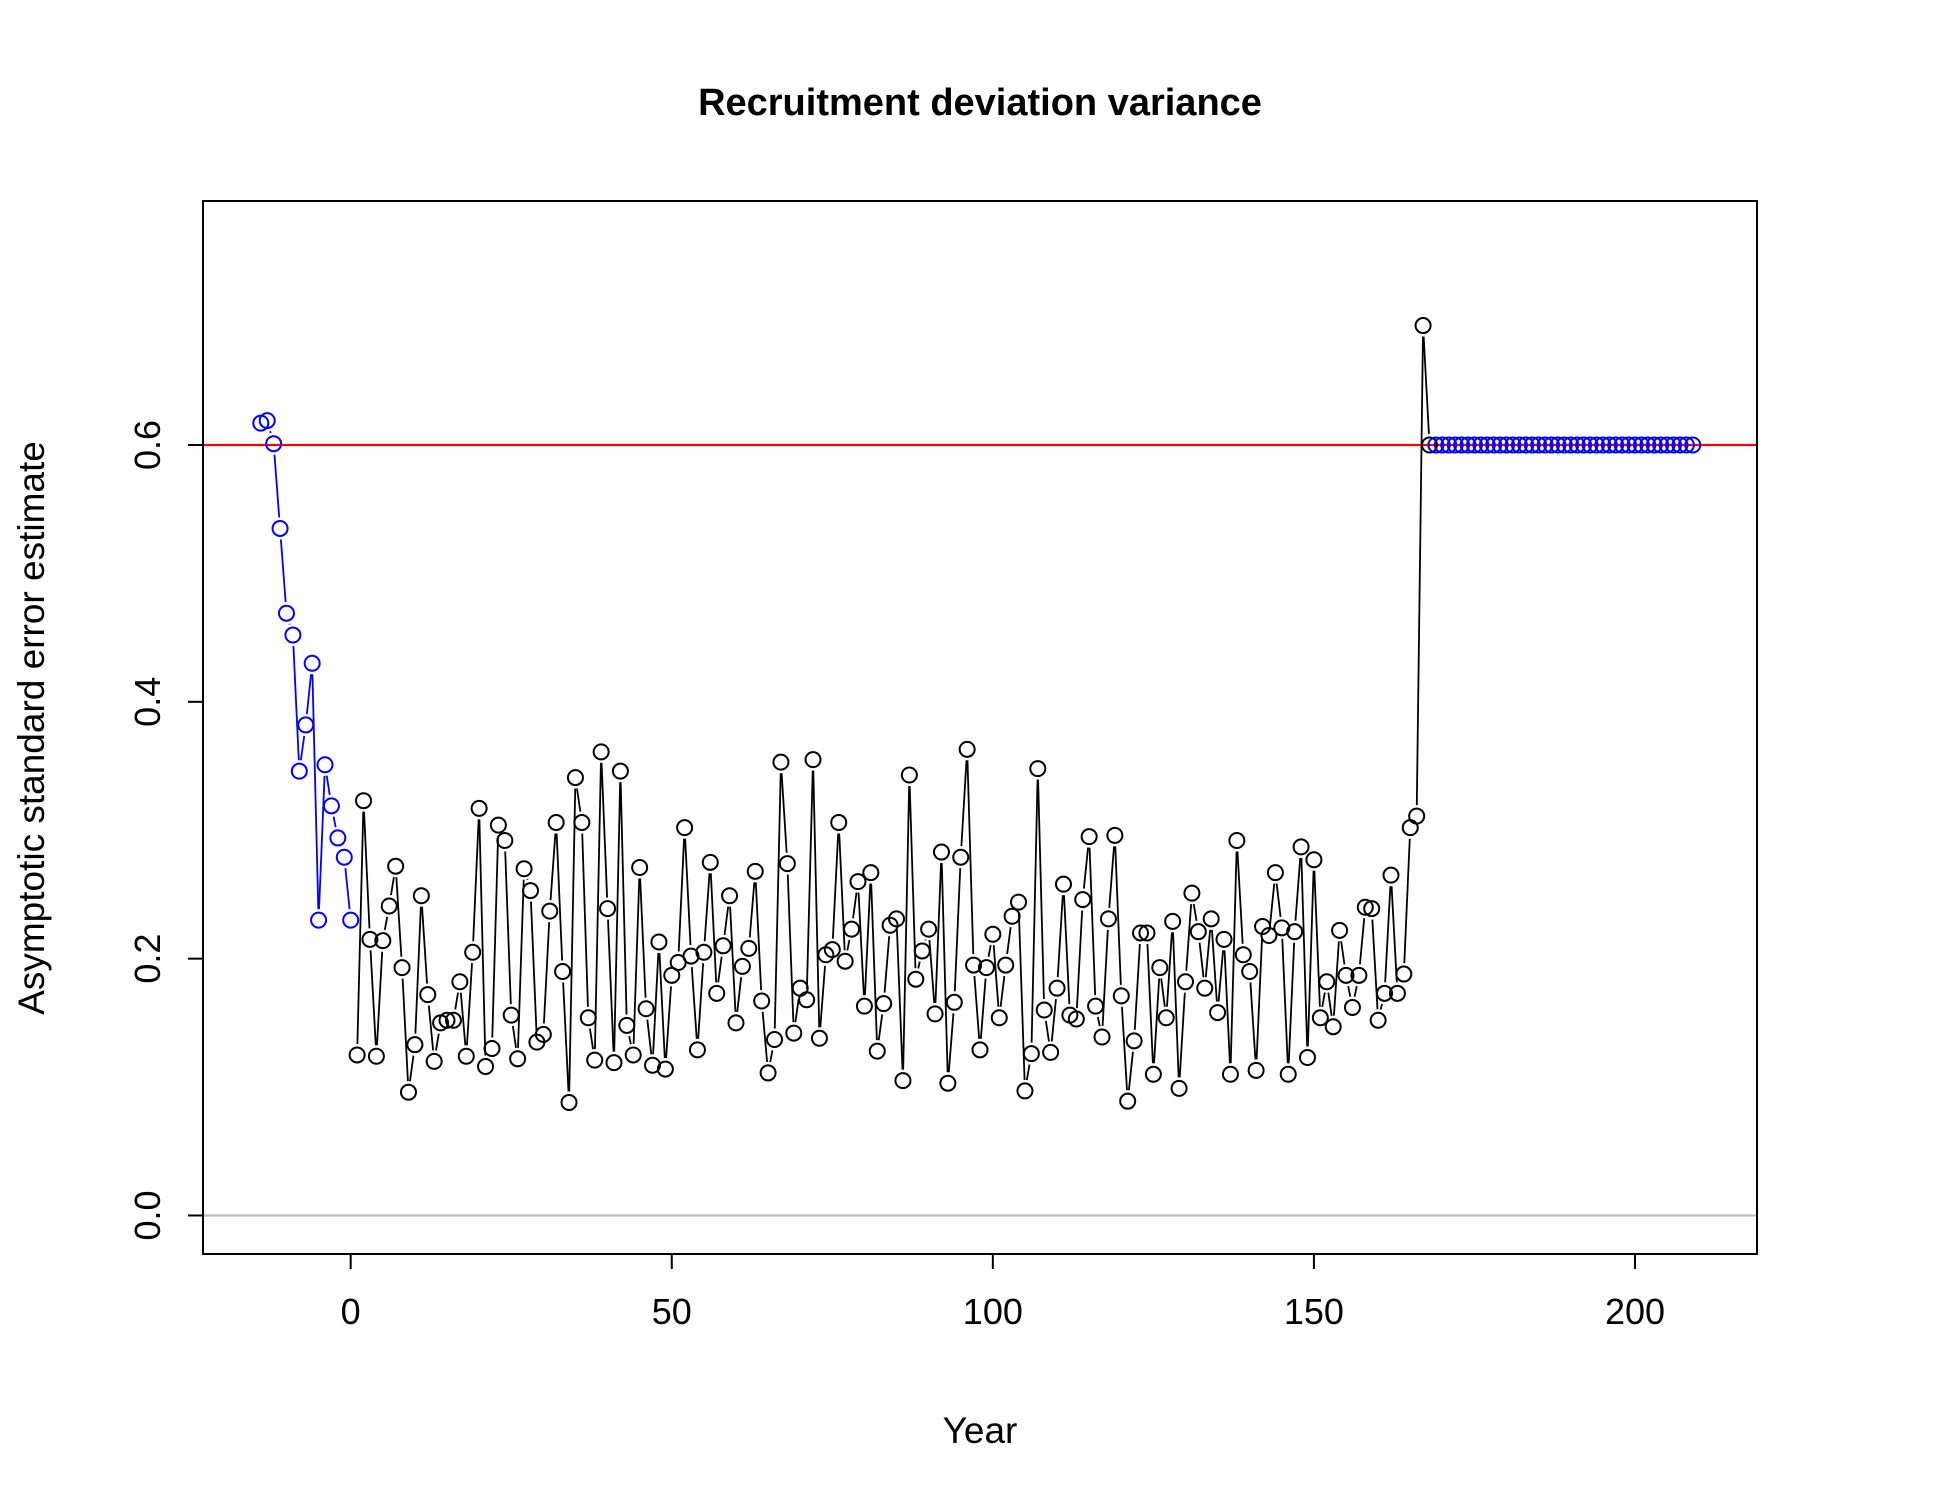  I want to click on x-tick-label: 200, so click(1635, 1311).